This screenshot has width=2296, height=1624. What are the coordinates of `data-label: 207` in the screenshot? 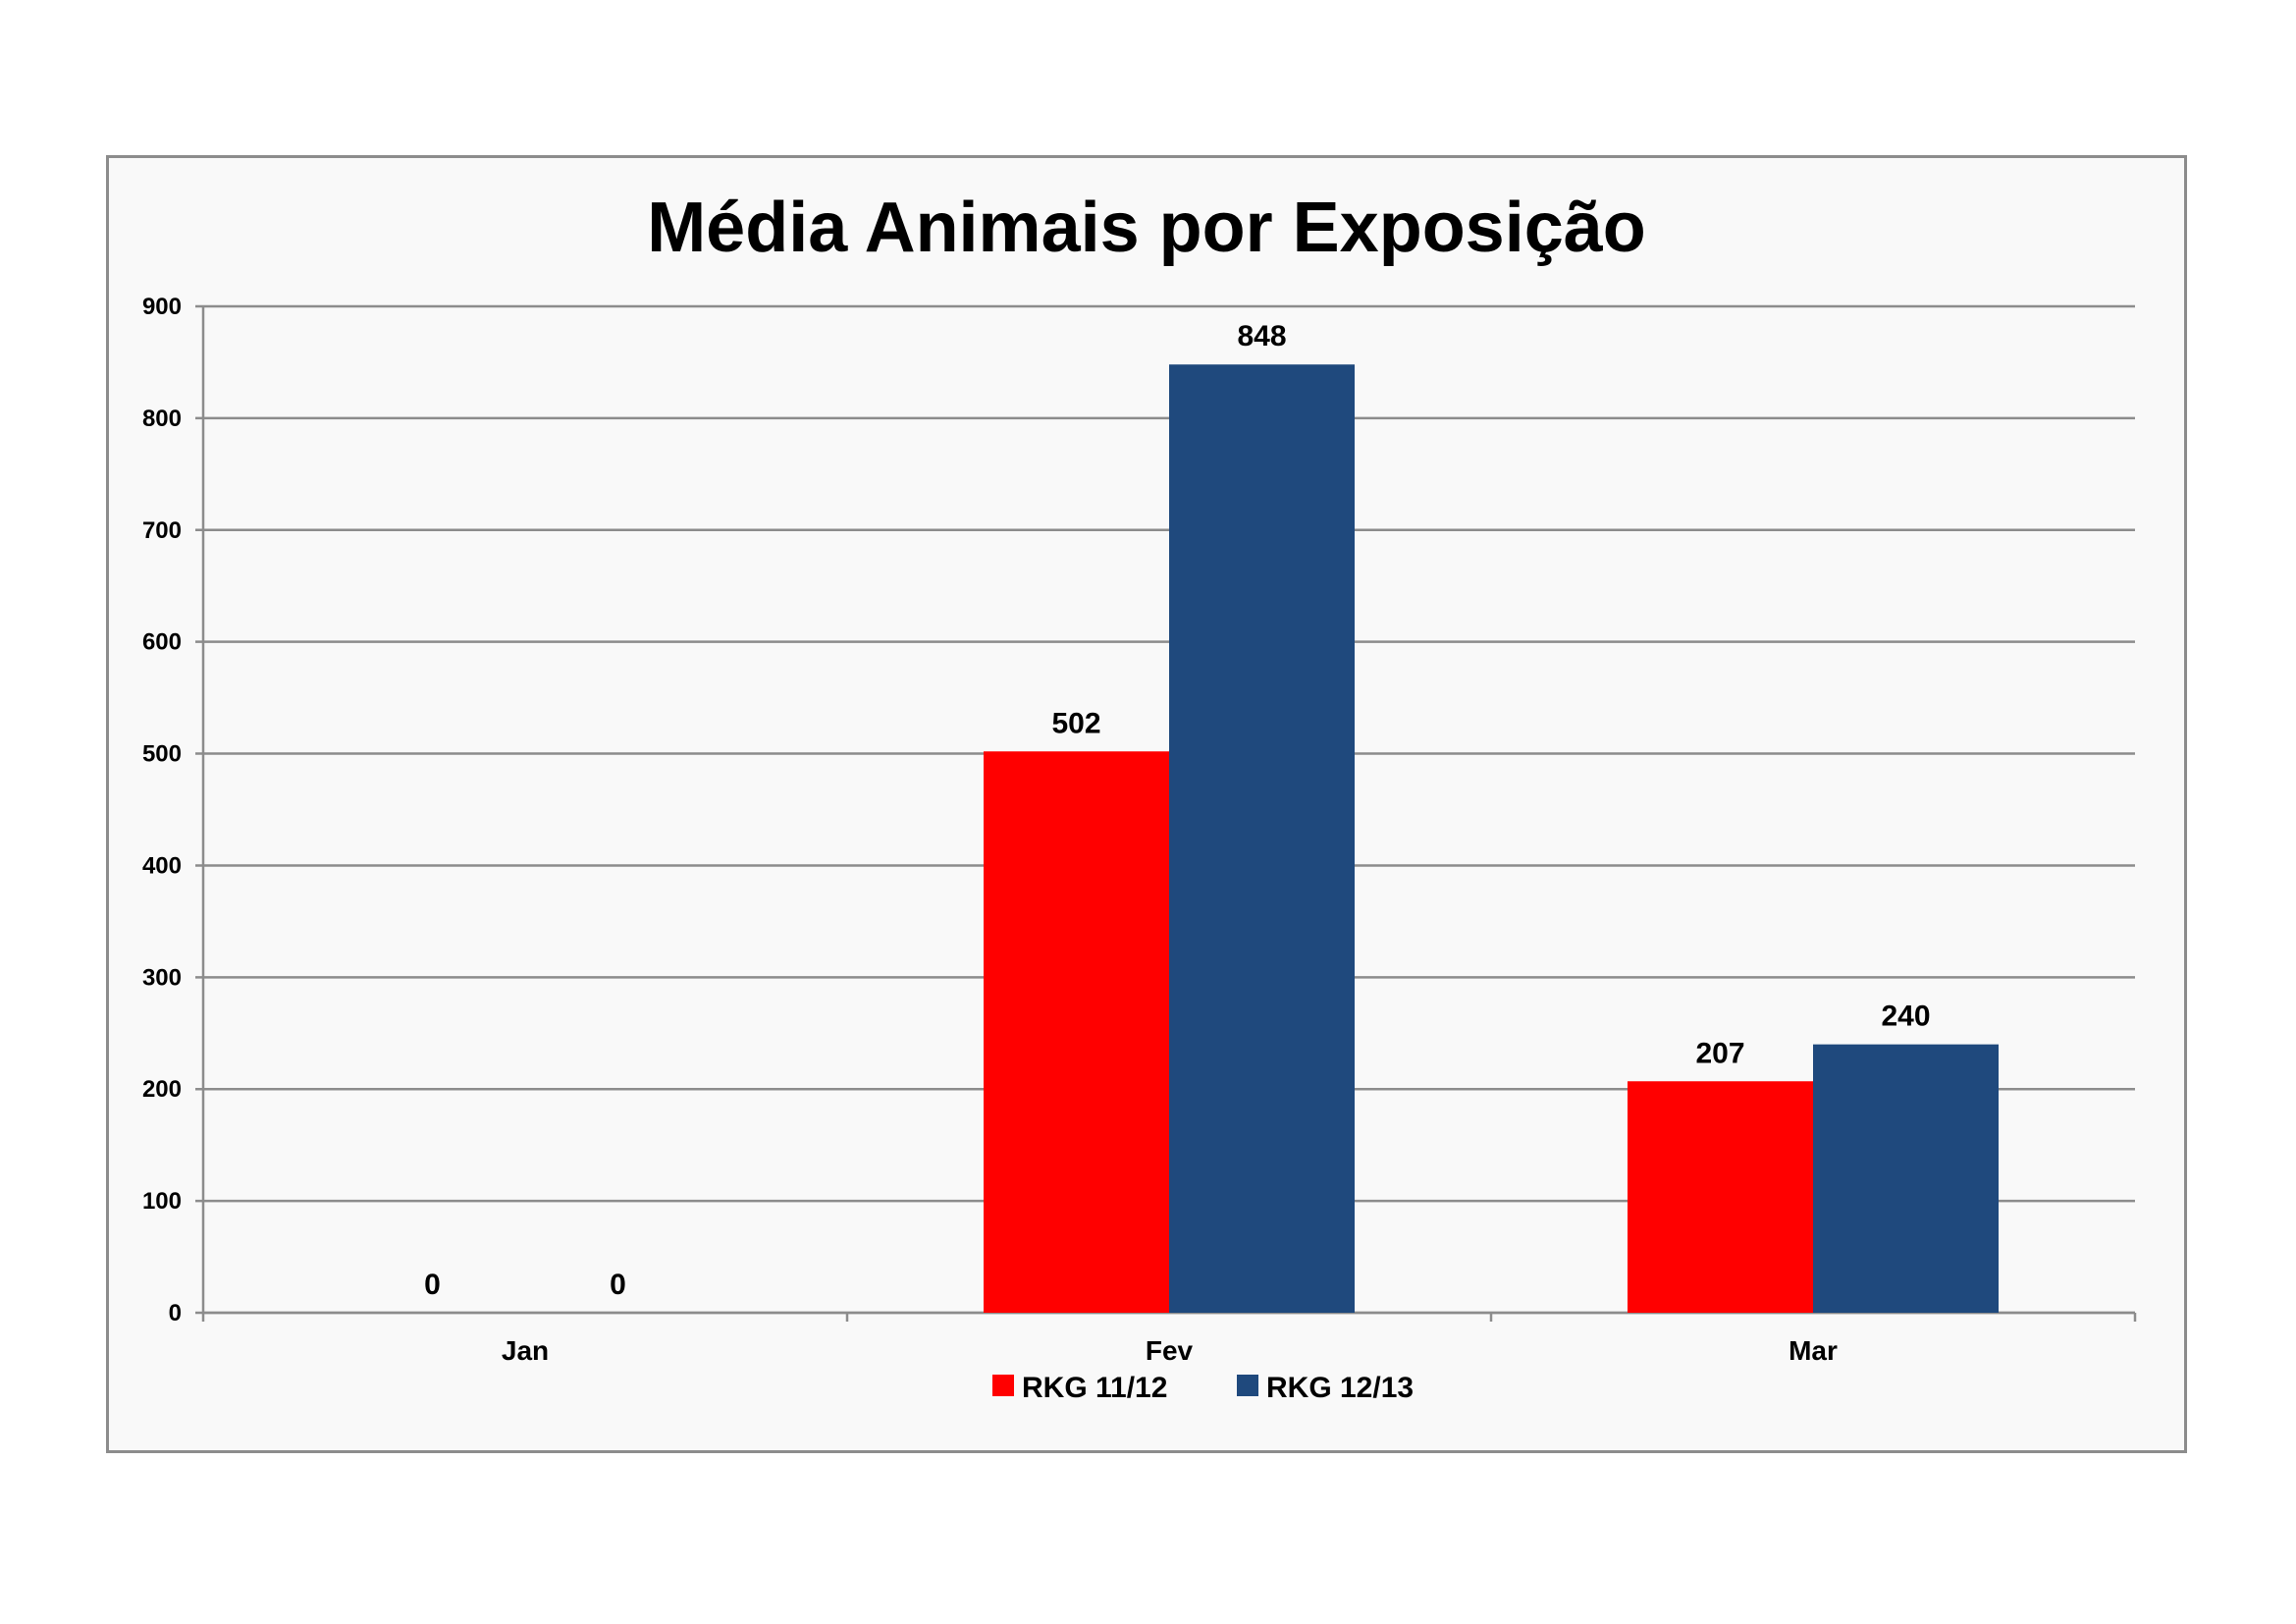 It's located at (1719, 1053).